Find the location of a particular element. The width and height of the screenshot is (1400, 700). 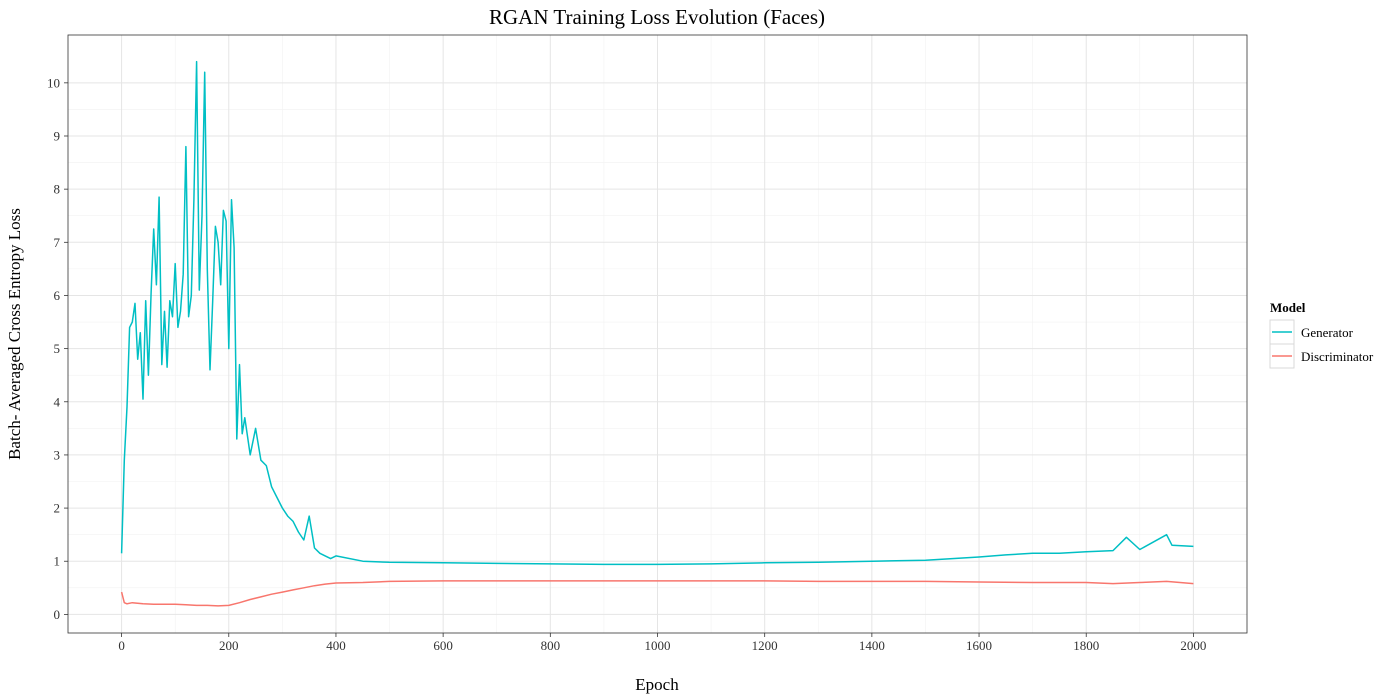

x-tick-label: 800 is located at coordinates (551, 645).